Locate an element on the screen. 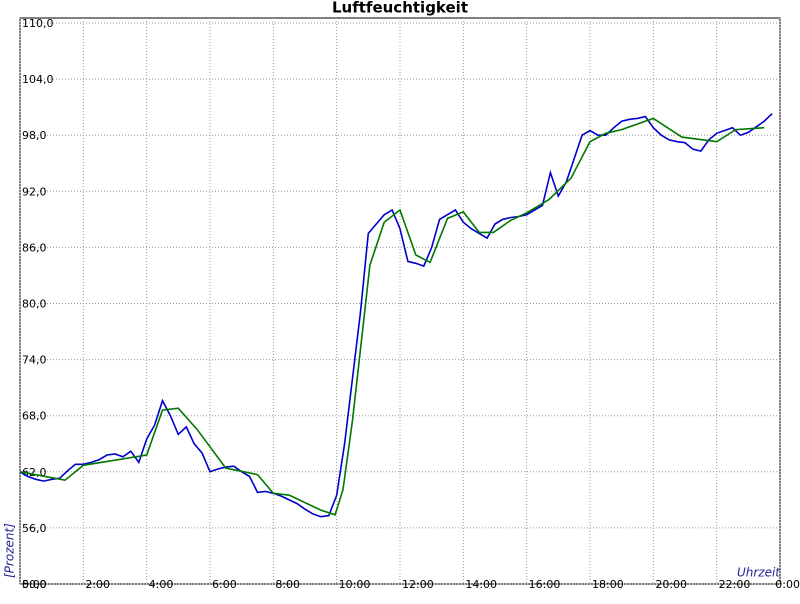 The image size is (800, 604). x-tick-label: 10:00 is located at coordinates (355, 584).